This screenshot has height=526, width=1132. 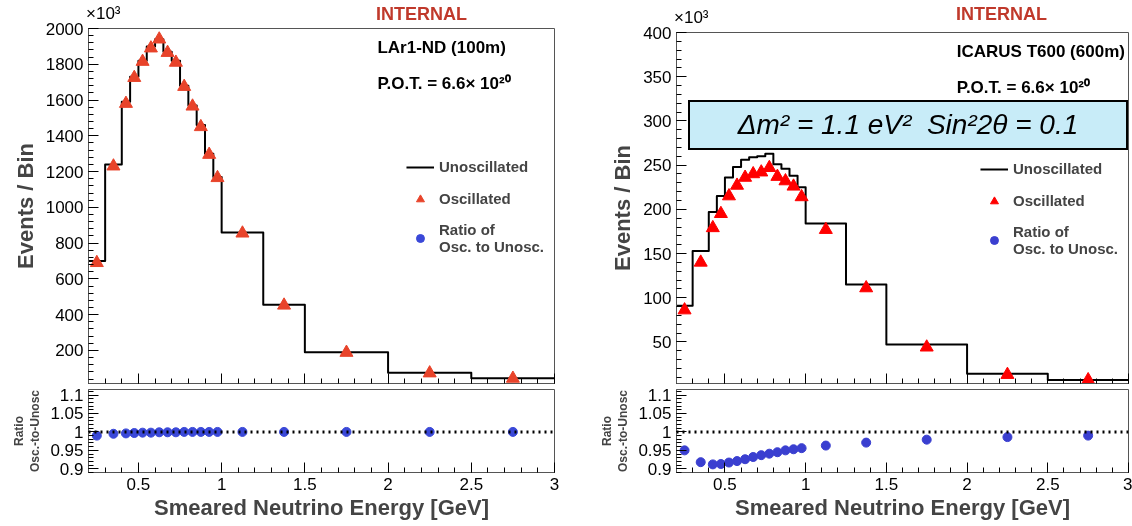 What do you see at coordinates (657, 77) in the screenshot?
I see `y-tick-label: 350` at bounding box center [657, 77].